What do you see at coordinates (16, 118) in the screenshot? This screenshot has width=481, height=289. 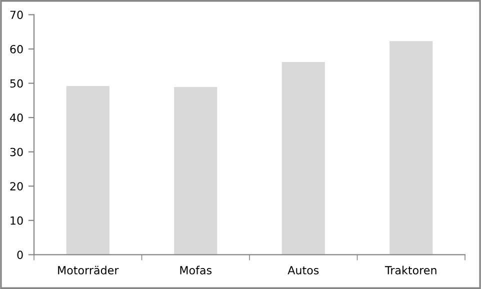 I see `y-tick-label: 40` at bounding box center [16, 118].